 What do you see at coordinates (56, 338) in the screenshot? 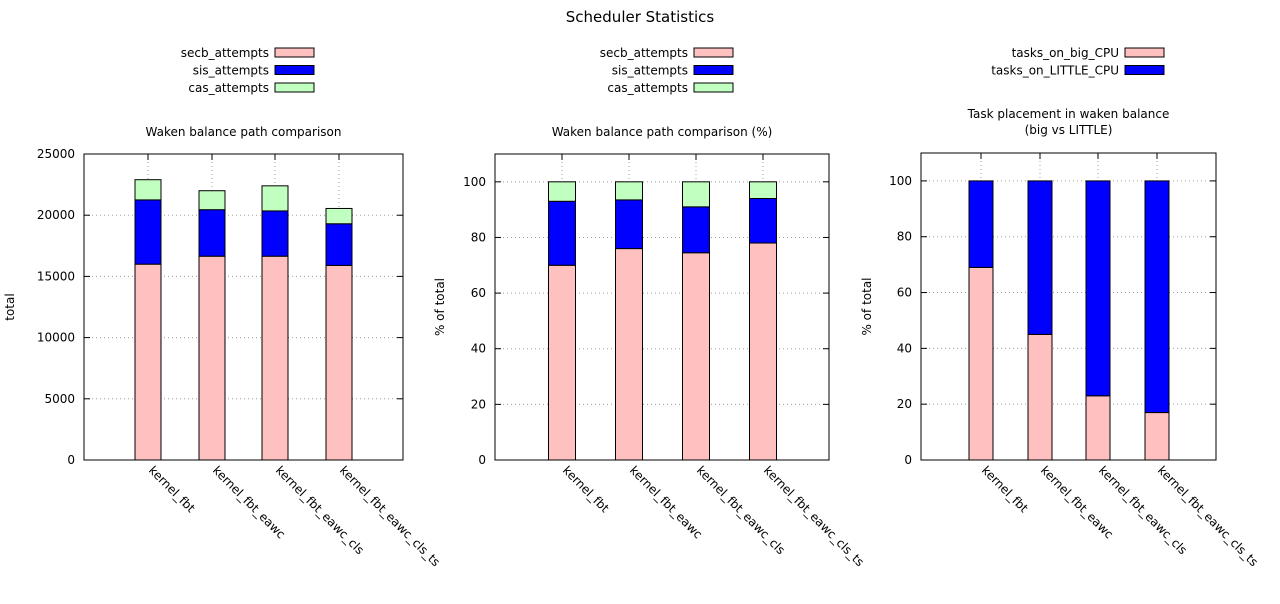
I see `y-tick-label: 10000` at bounding box center [56, 338].